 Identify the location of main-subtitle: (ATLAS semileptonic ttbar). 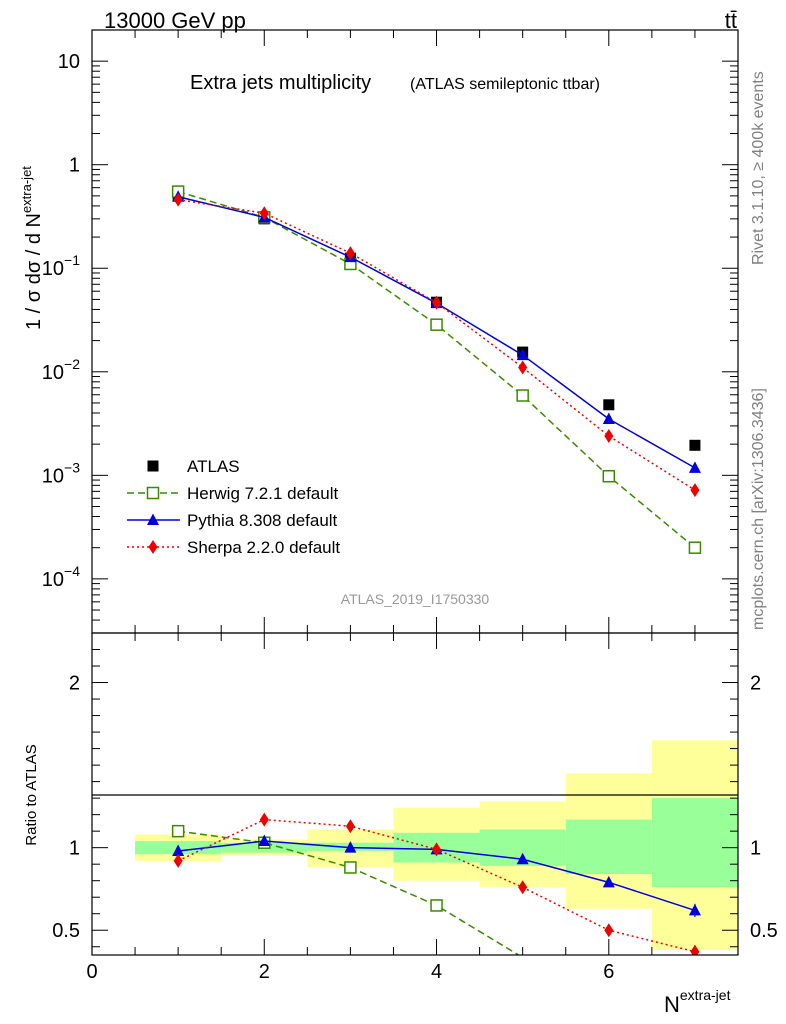
(505, 84).